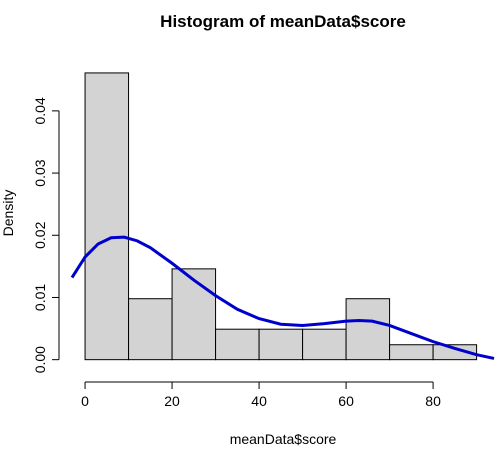 This screenshot has height=451, width=500. Describe the element at coordinates (85, 401) in the screenshot. I see `x-tick-label-0: 0` at that location.